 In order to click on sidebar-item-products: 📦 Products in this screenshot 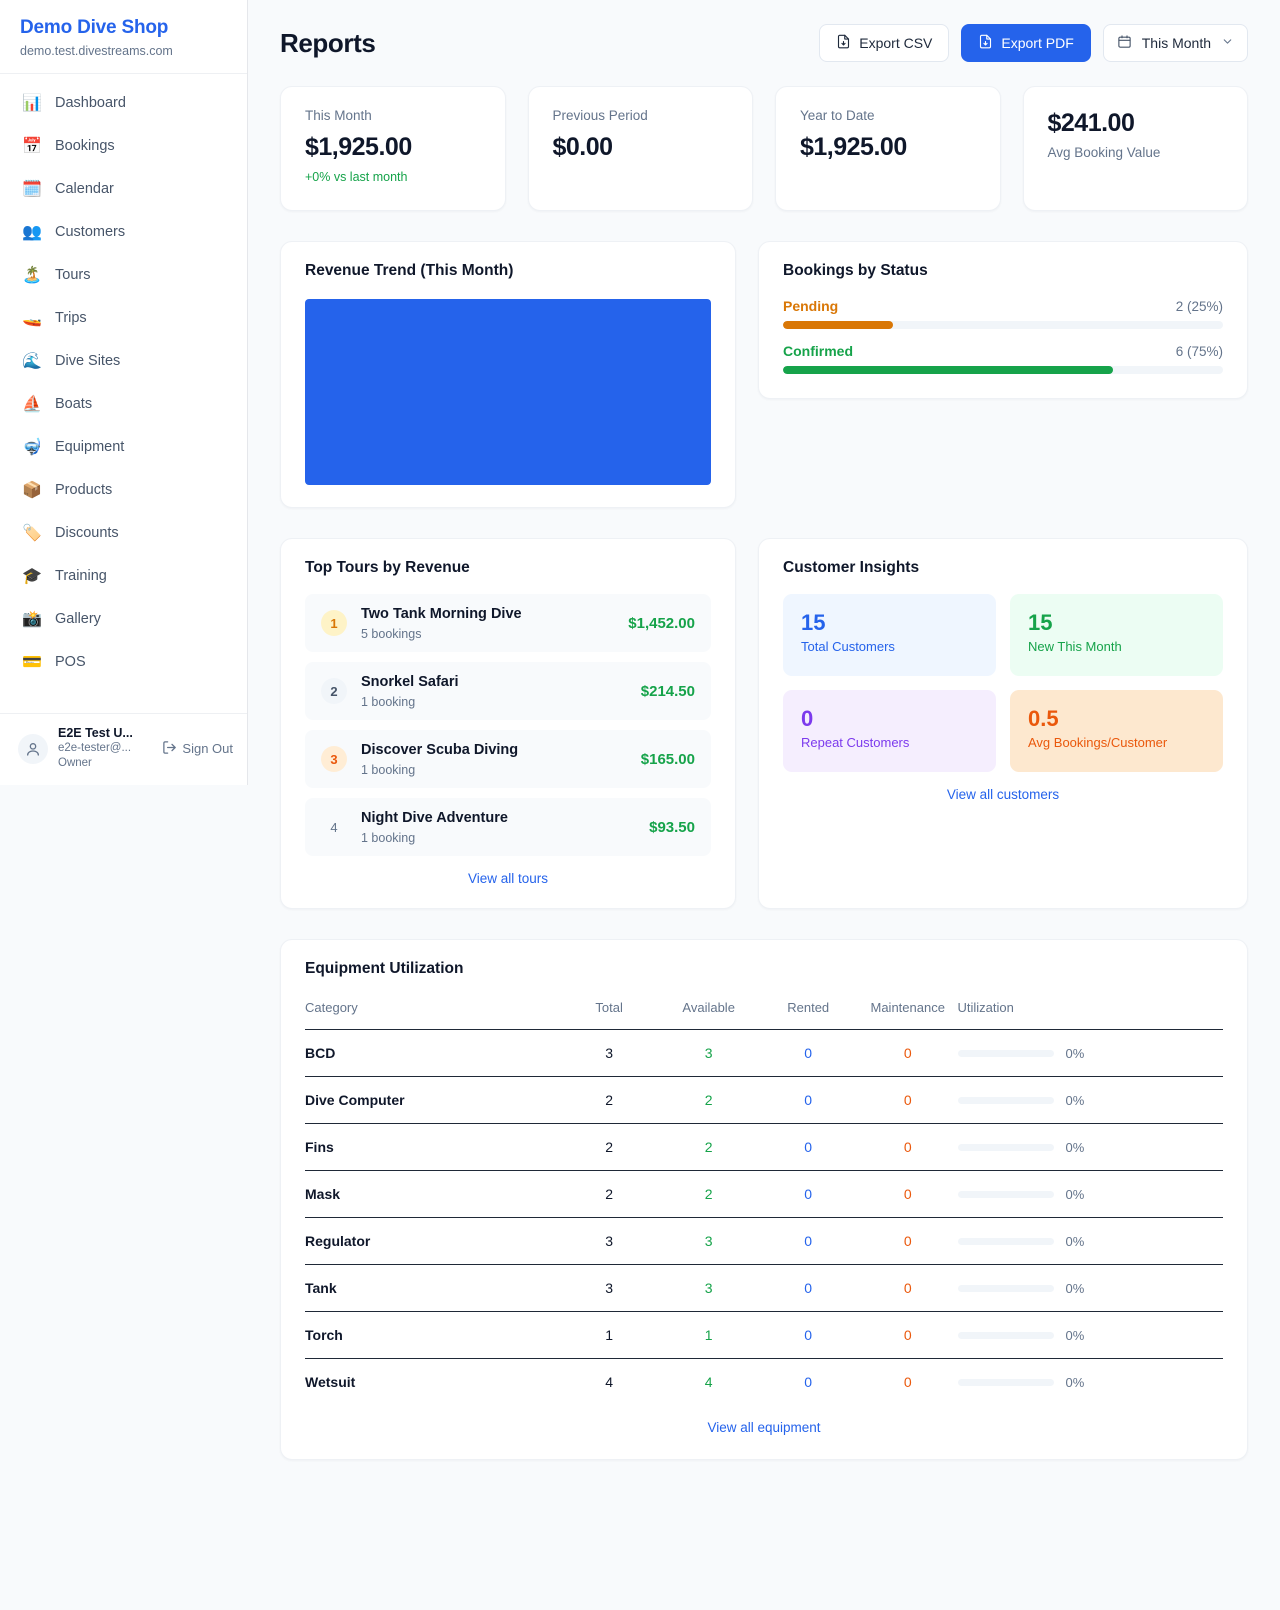, I will do `click(123, 490)`.